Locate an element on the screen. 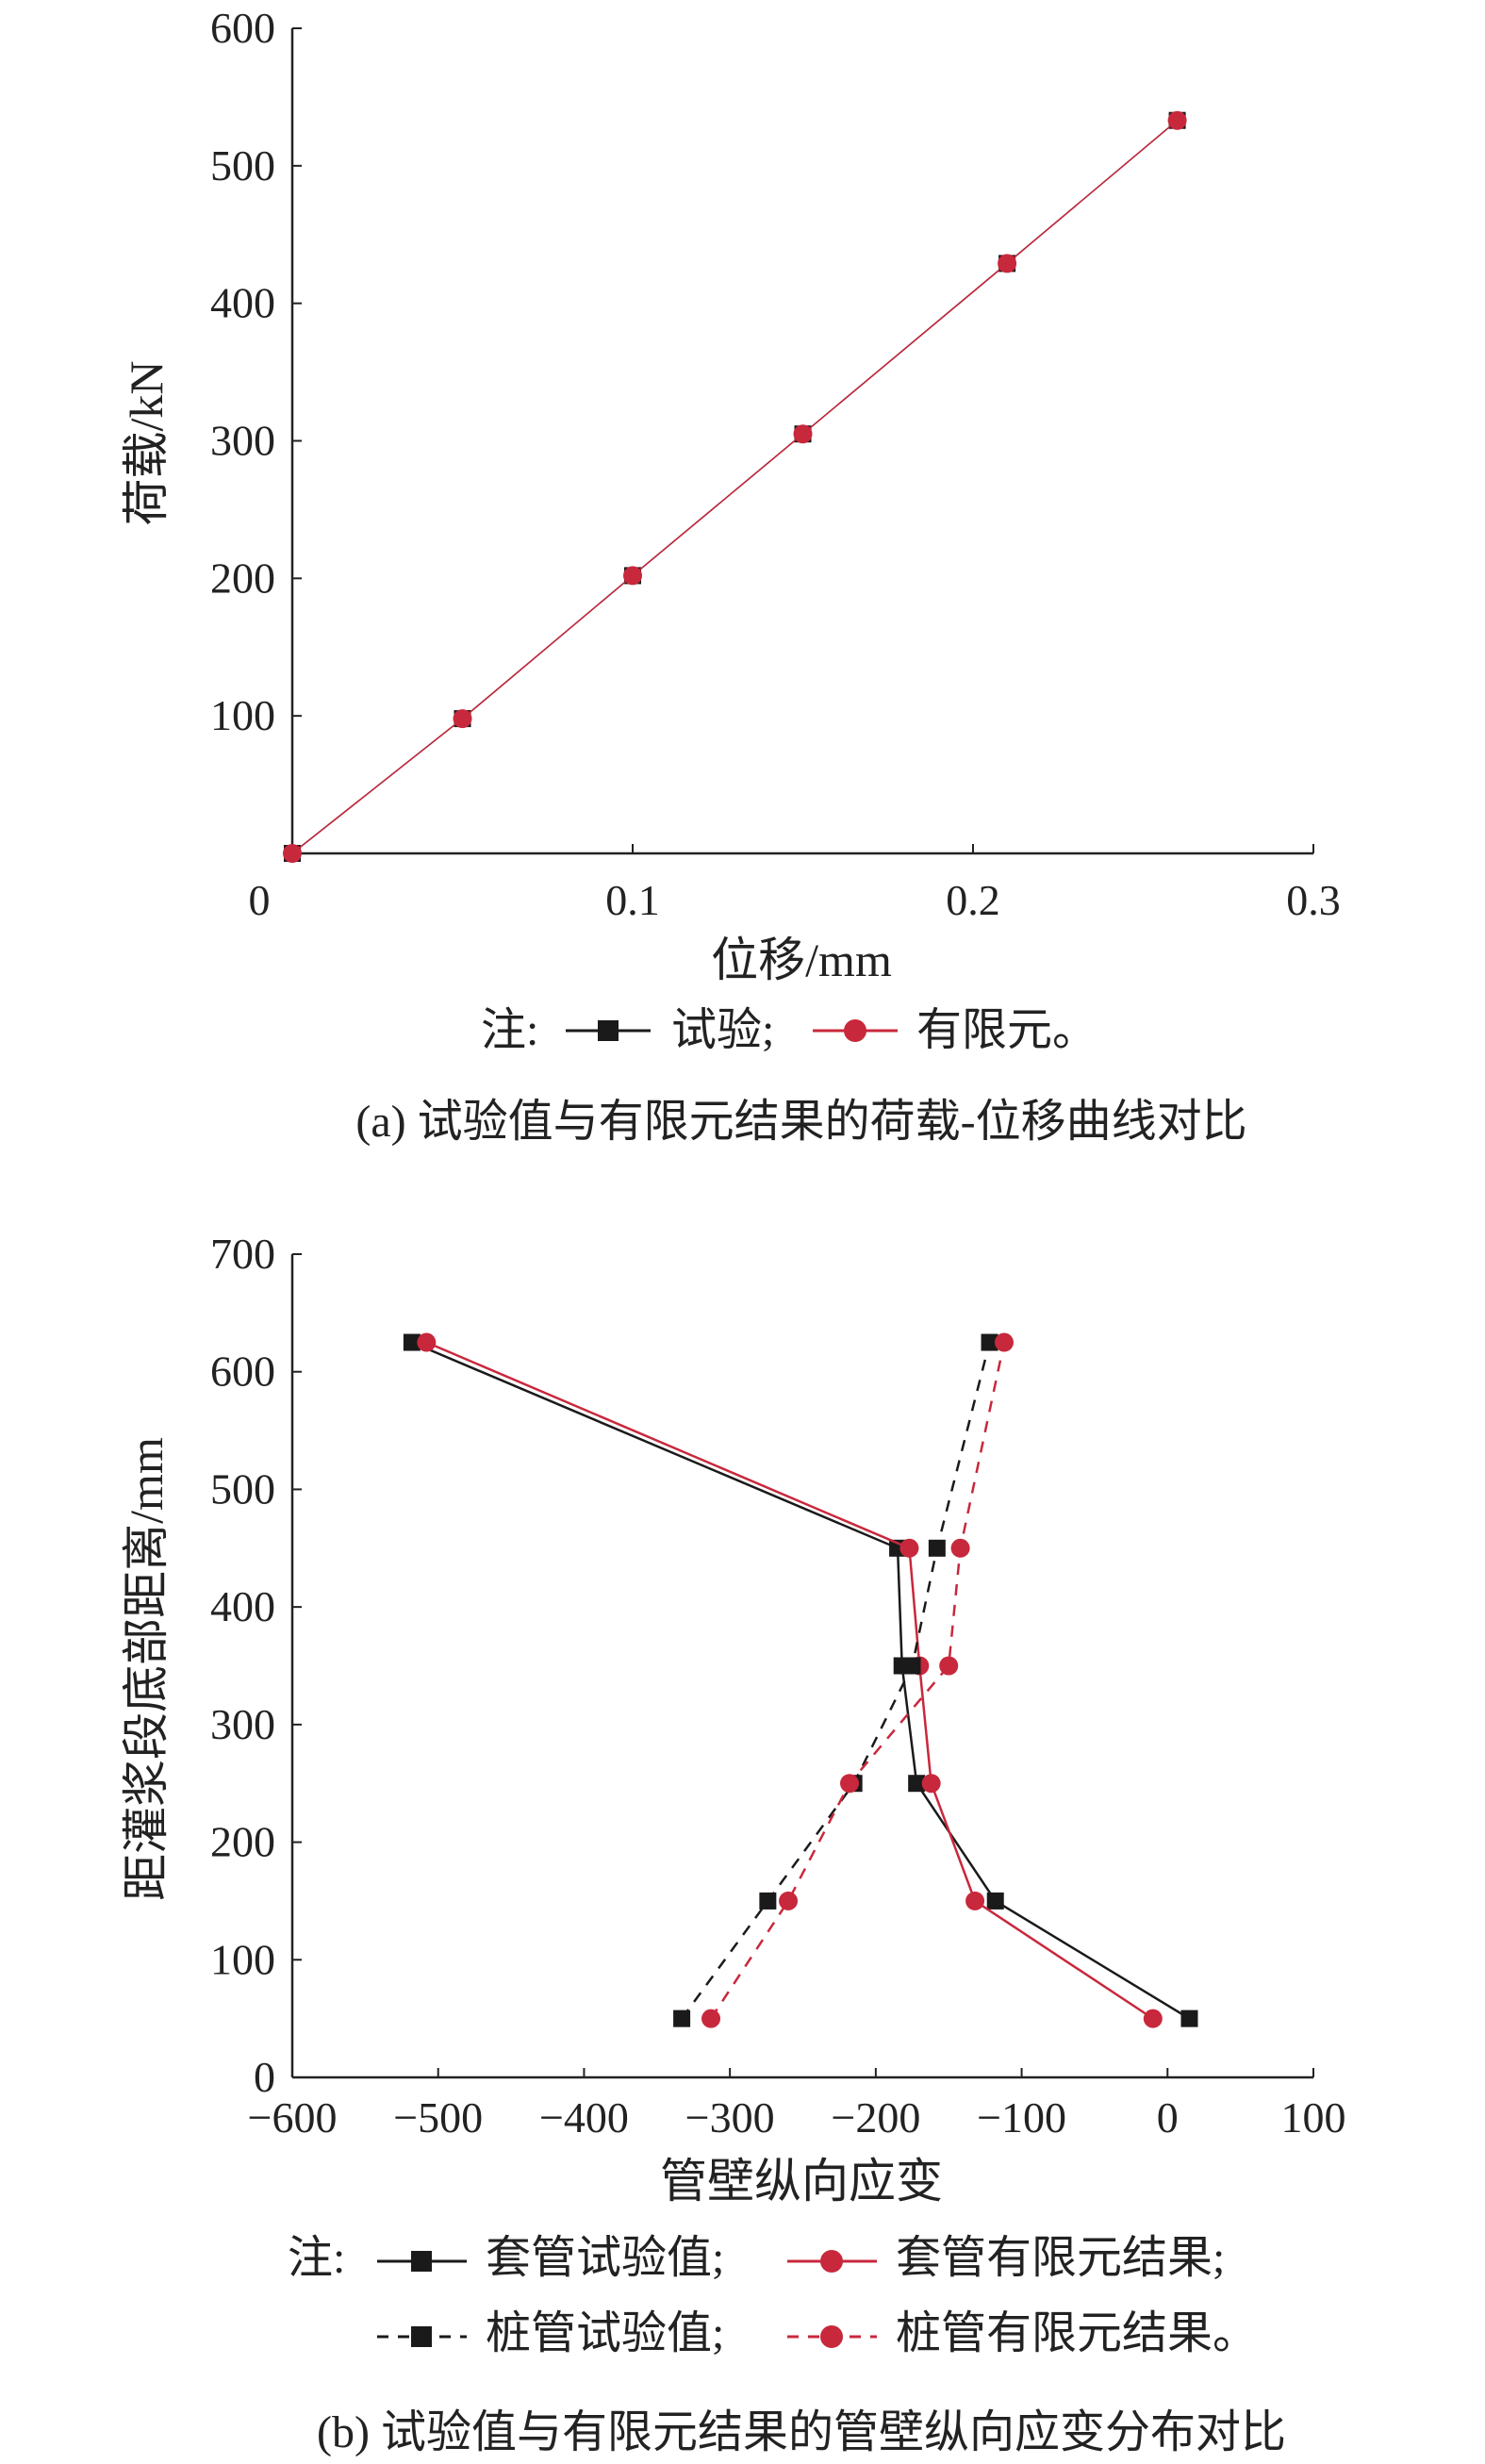  chart-b-legend-prefix: 注: is located at coordinates (316, 2258).